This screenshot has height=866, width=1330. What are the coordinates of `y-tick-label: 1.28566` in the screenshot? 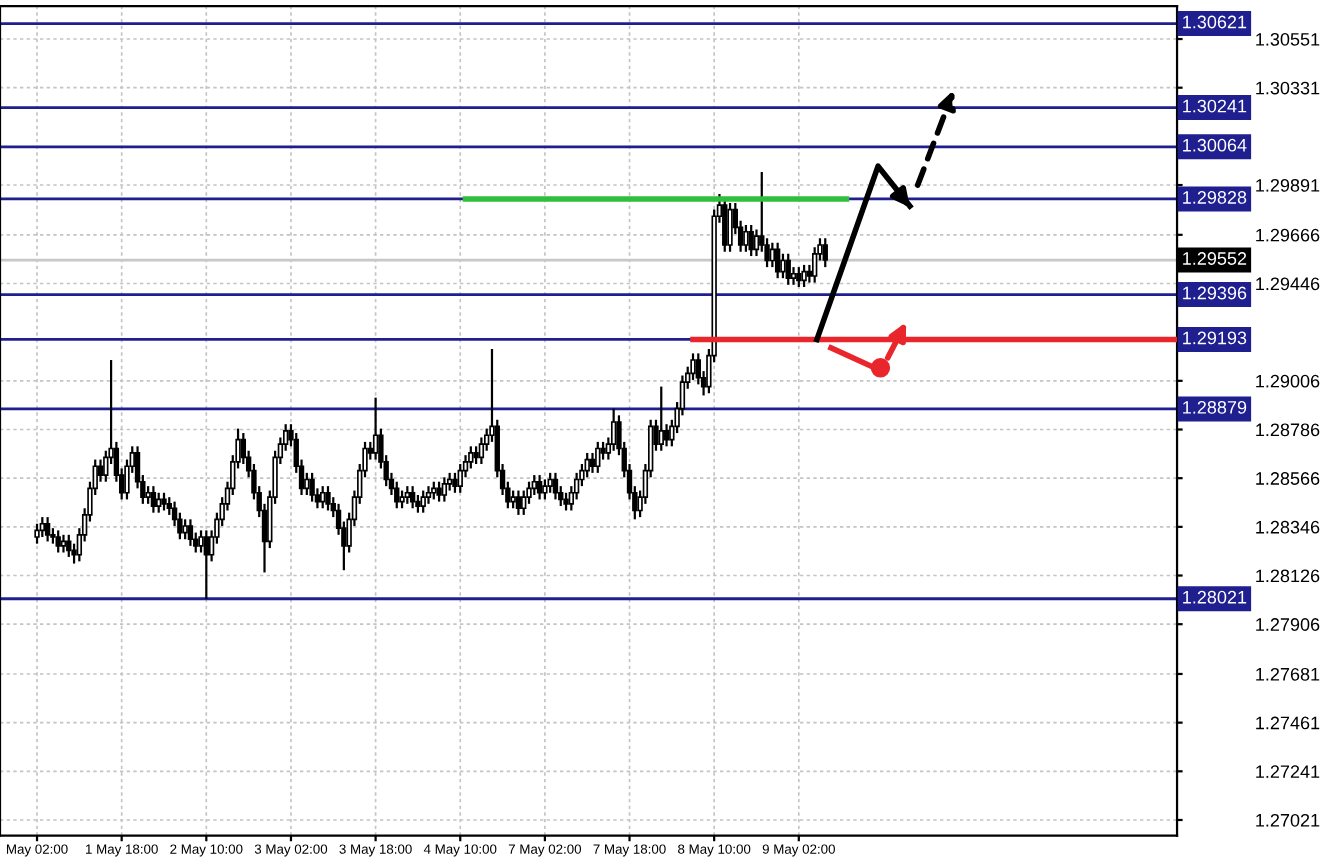 It's located at (1288, 478).